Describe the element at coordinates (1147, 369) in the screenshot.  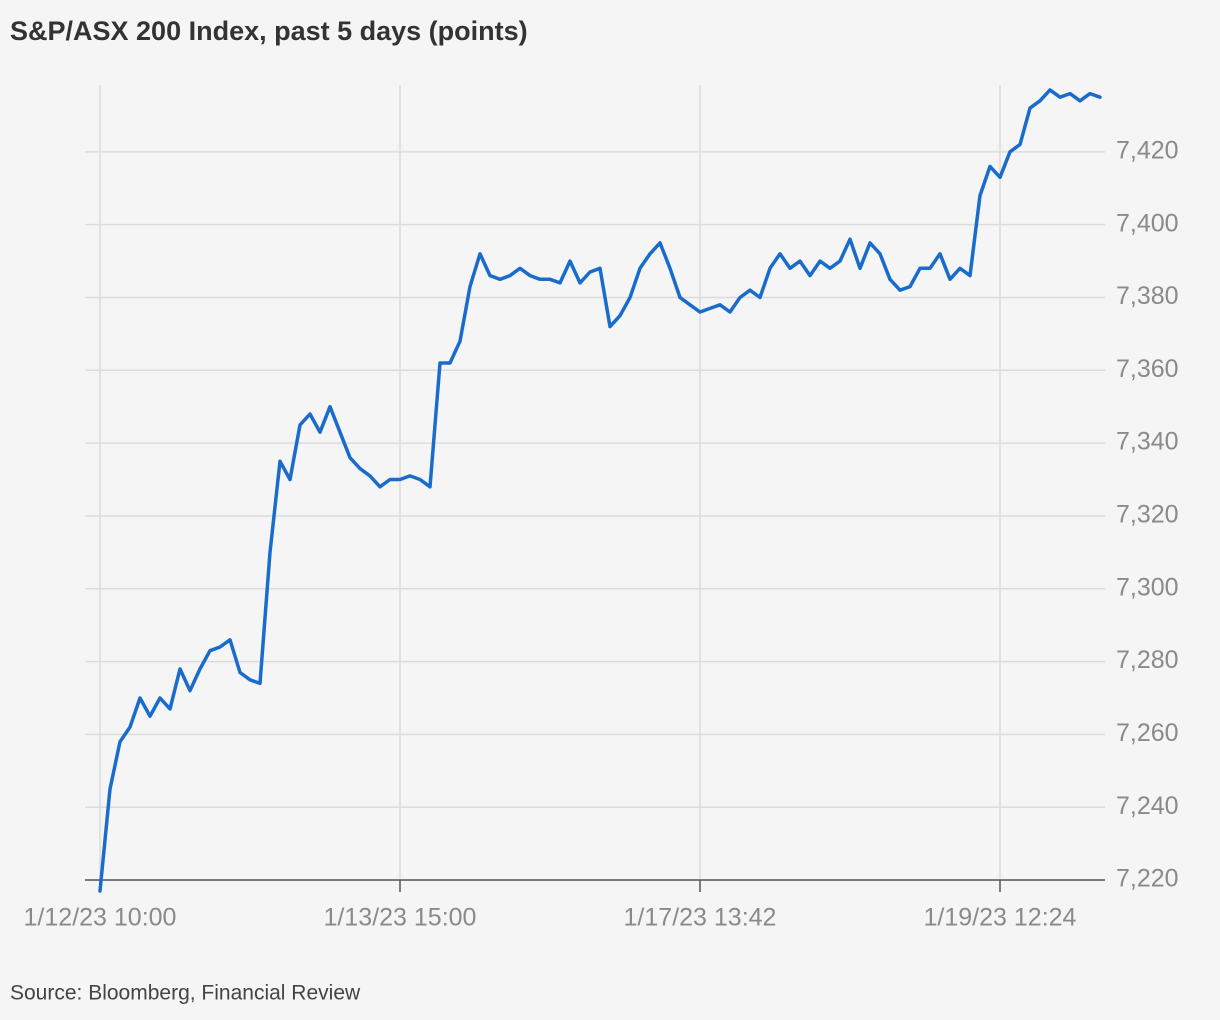
I see `y-tick-label: 7,360` at that location.